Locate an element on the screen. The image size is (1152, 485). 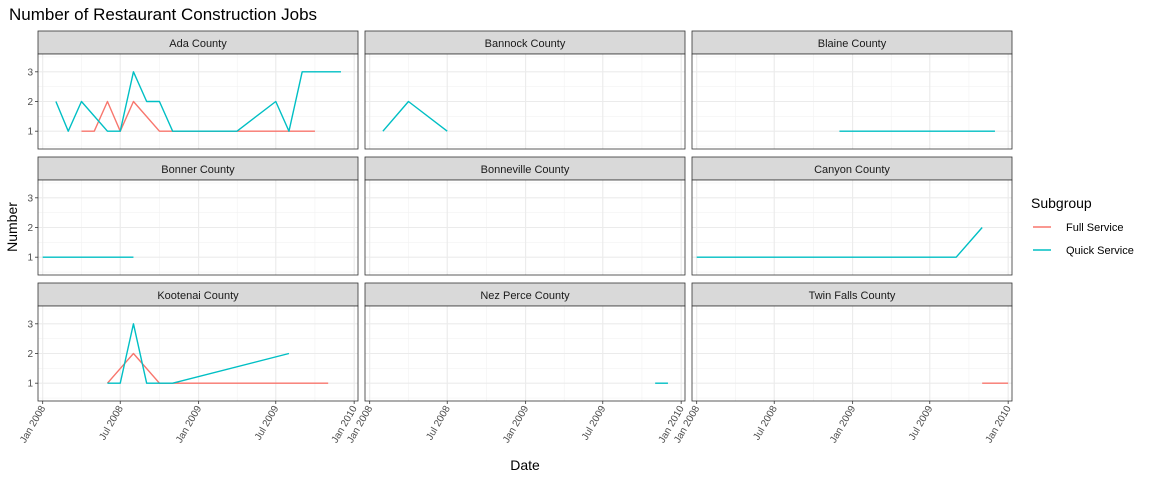
series-line-kootenai-county-quick-service is located at coordinates (198, 353).